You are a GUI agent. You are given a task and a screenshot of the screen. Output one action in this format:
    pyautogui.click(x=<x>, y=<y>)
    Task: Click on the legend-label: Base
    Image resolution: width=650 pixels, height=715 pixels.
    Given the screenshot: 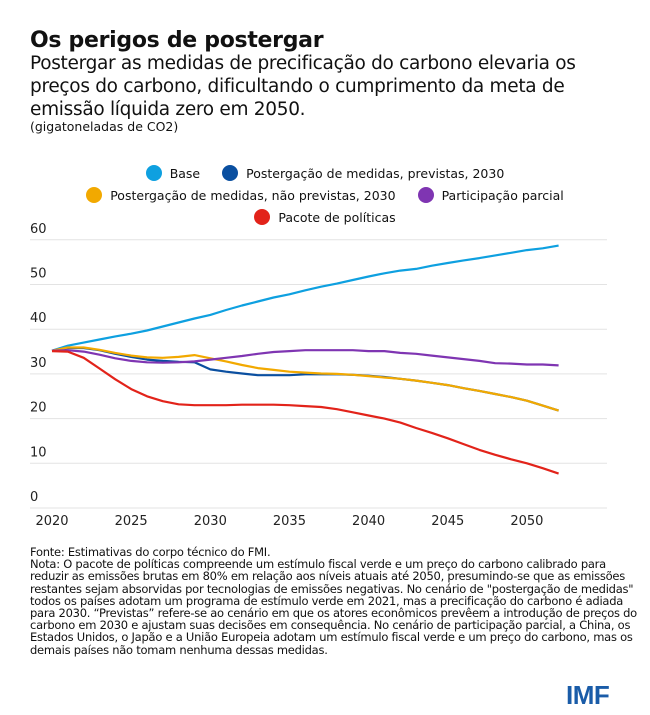 What is the action you would take?
    pyautogui.click(x=185, y=173)
    